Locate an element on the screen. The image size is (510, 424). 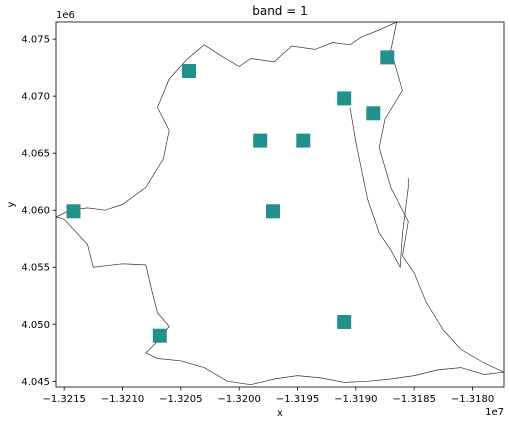
x-axis-offset-label: 1e7 is located at coordinates (494, 412).